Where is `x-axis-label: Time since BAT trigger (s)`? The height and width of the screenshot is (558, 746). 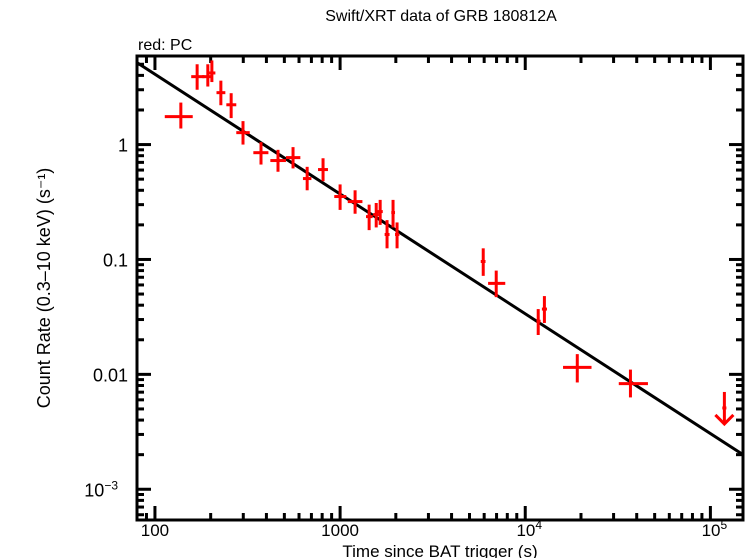 x-axis-label: Time since BAT trigger (s) is located at coordinates (439, 550).